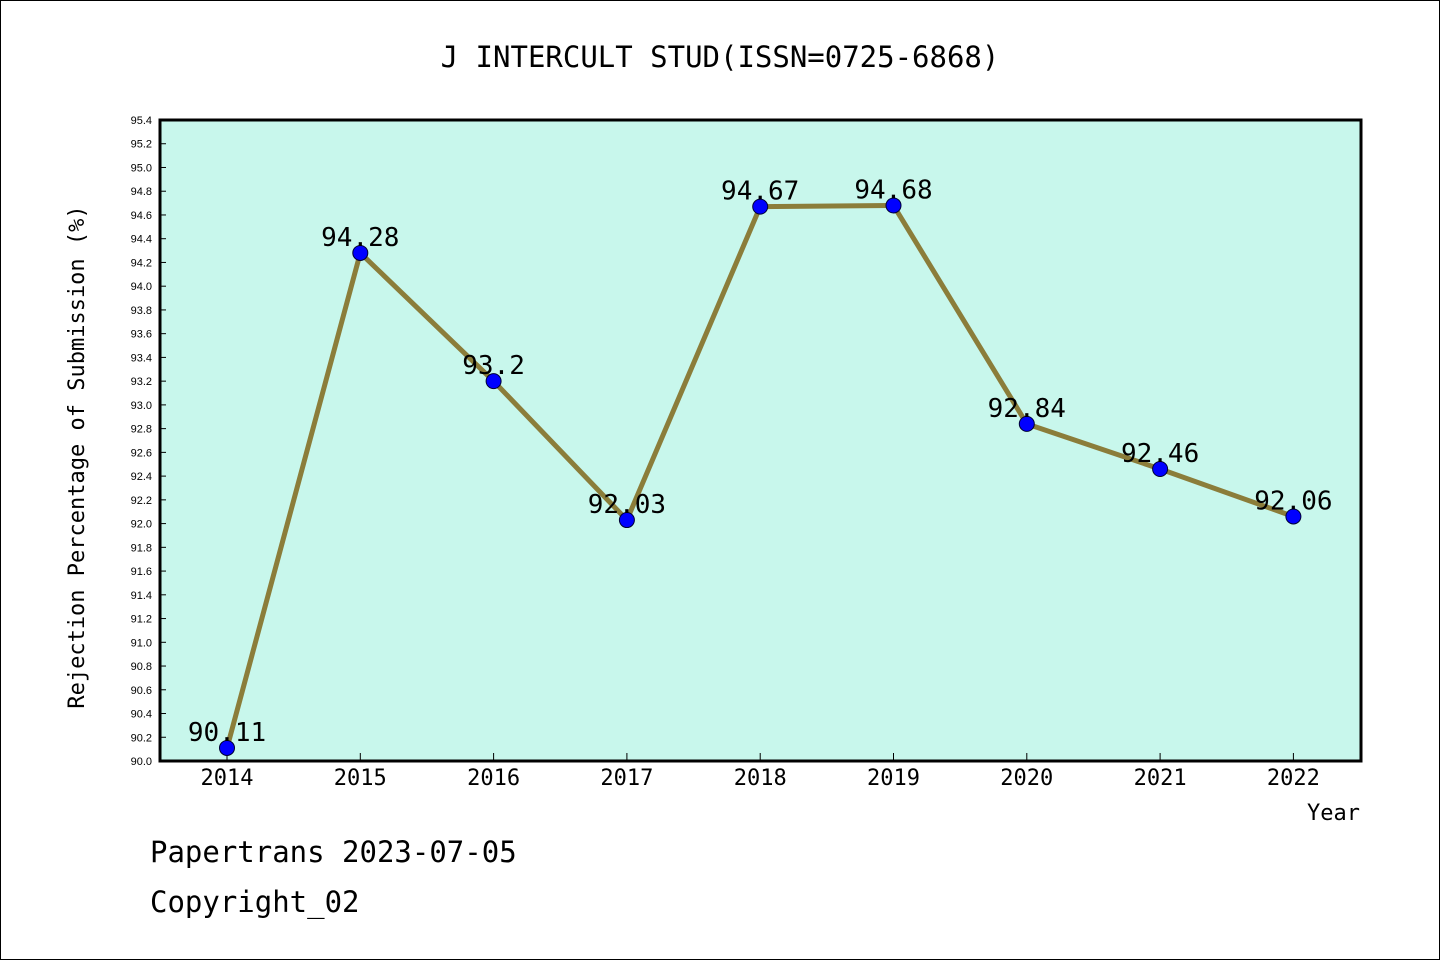  I want to click on footer-publisher-date: Papertrans 2023-07-05, so click(333, 852).